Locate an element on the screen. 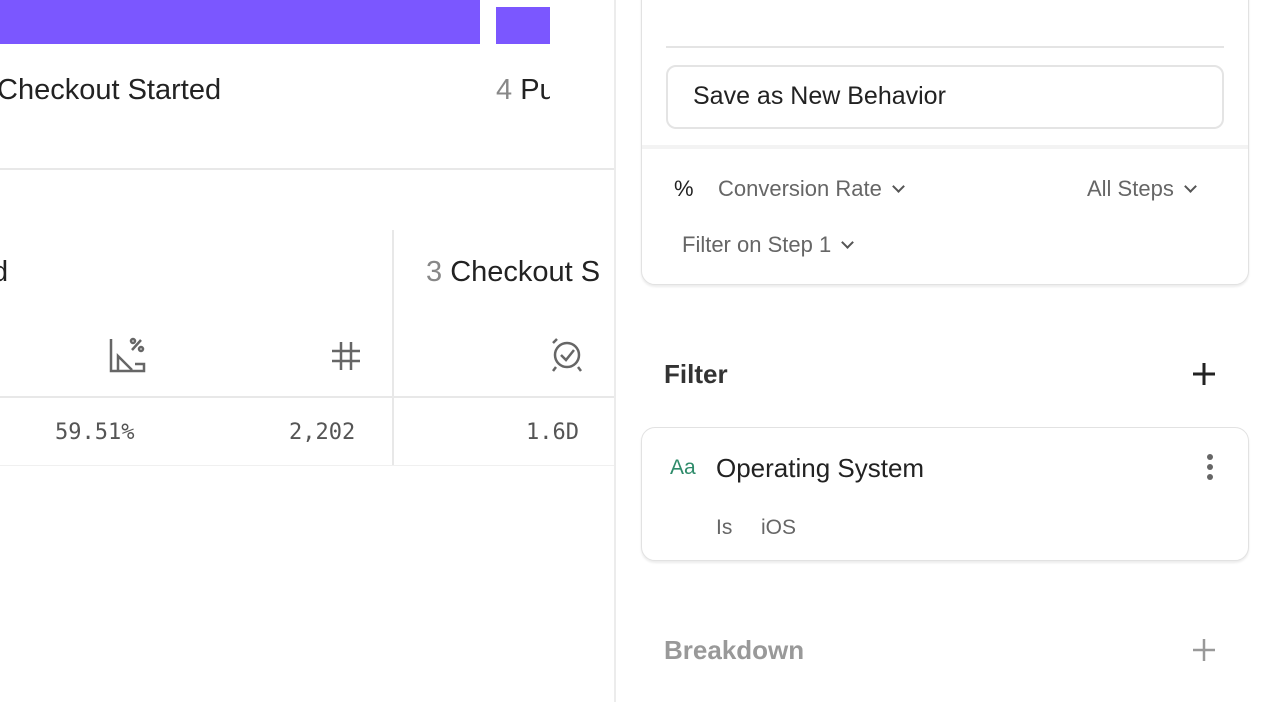  save-as-new-behavior-button: Save as New Behavior is located at coordinates (945, 97).